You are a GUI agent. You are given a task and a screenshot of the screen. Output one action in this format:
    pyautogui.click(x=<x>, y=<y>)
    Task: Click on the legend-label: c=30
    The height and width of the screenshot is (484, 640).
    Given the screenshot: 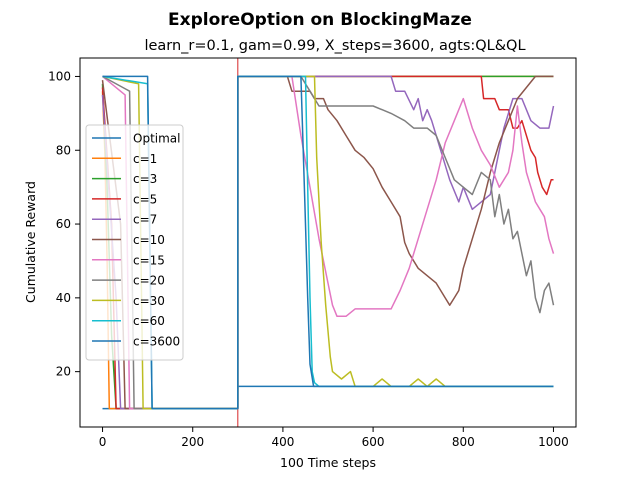 What is the action you would take?
    pyautogui.click(x=149, y=301)
    